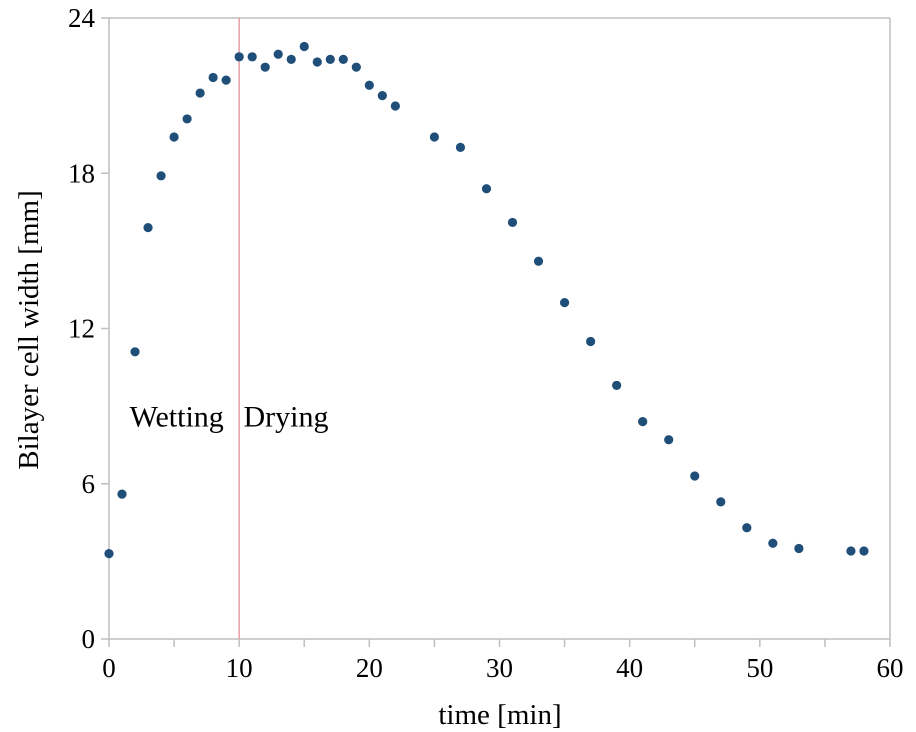 The image size is (916, 732). Describe the element at coordinates (369, 668) in the screenshot. I see `x-tick-label: 20` at that location.